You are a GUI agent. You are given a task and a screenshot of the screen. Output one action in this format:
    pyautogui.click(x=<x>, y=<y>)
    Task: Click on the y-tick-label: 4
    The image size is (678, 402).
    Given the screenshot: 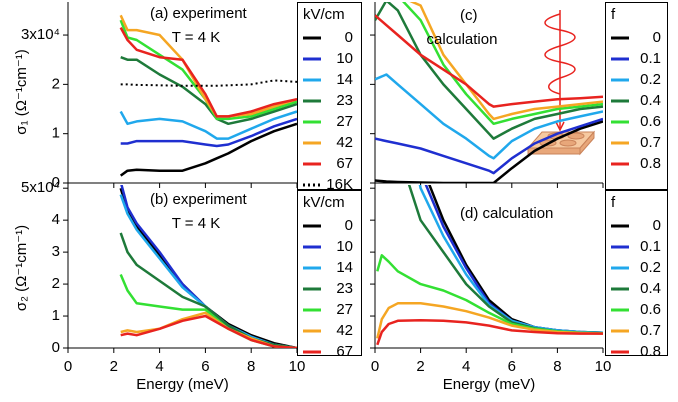 What is the action you would take?
    pyautogui.click(x=56, y=219)
    